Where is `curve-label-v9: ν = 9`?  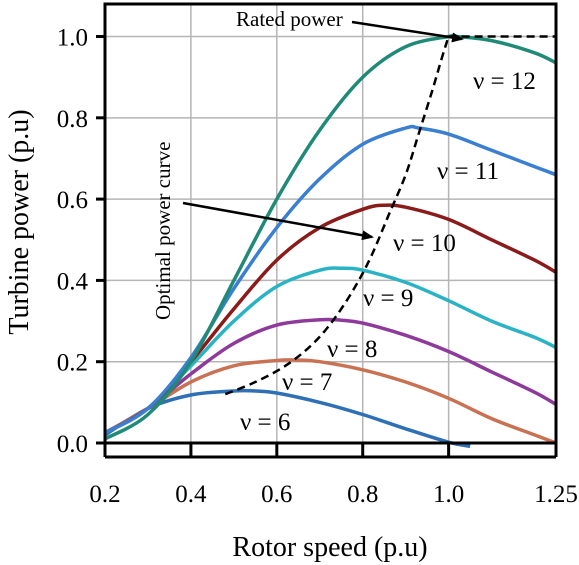
curve-label-v9: ν = 9 is located at coordinates (388, 298).